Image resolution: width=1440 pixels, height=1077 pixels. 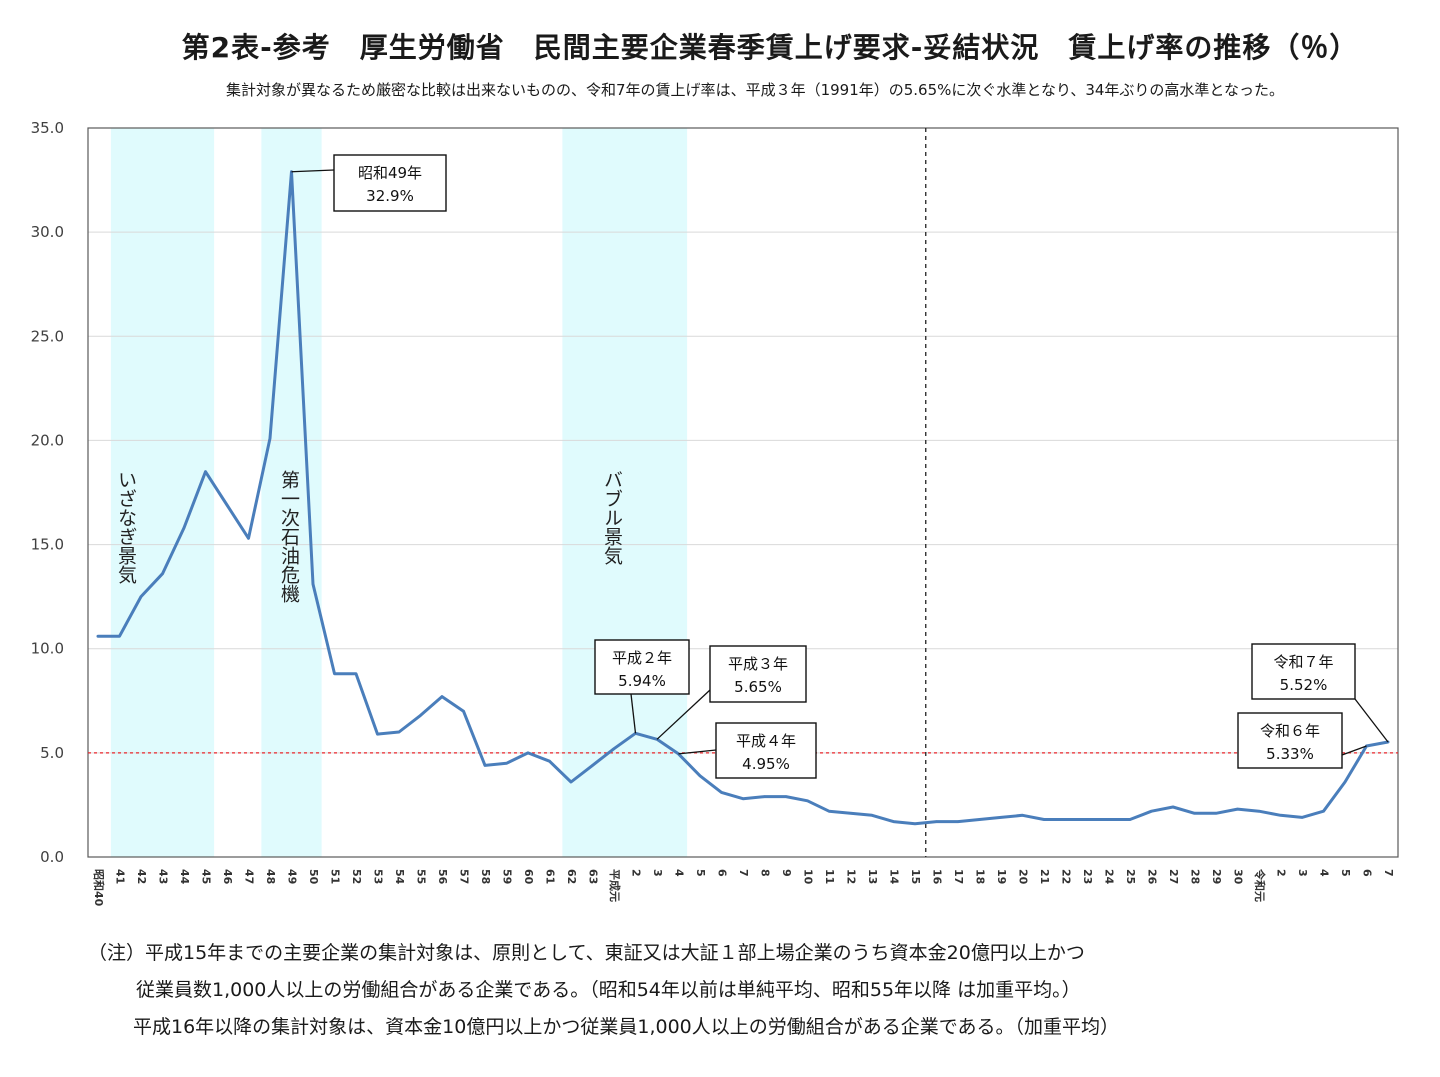 What do you see at coordinates (1304, 685) in the screenshot?
I see `callout-value: 5.52%` at bounding box center [1304, 685].